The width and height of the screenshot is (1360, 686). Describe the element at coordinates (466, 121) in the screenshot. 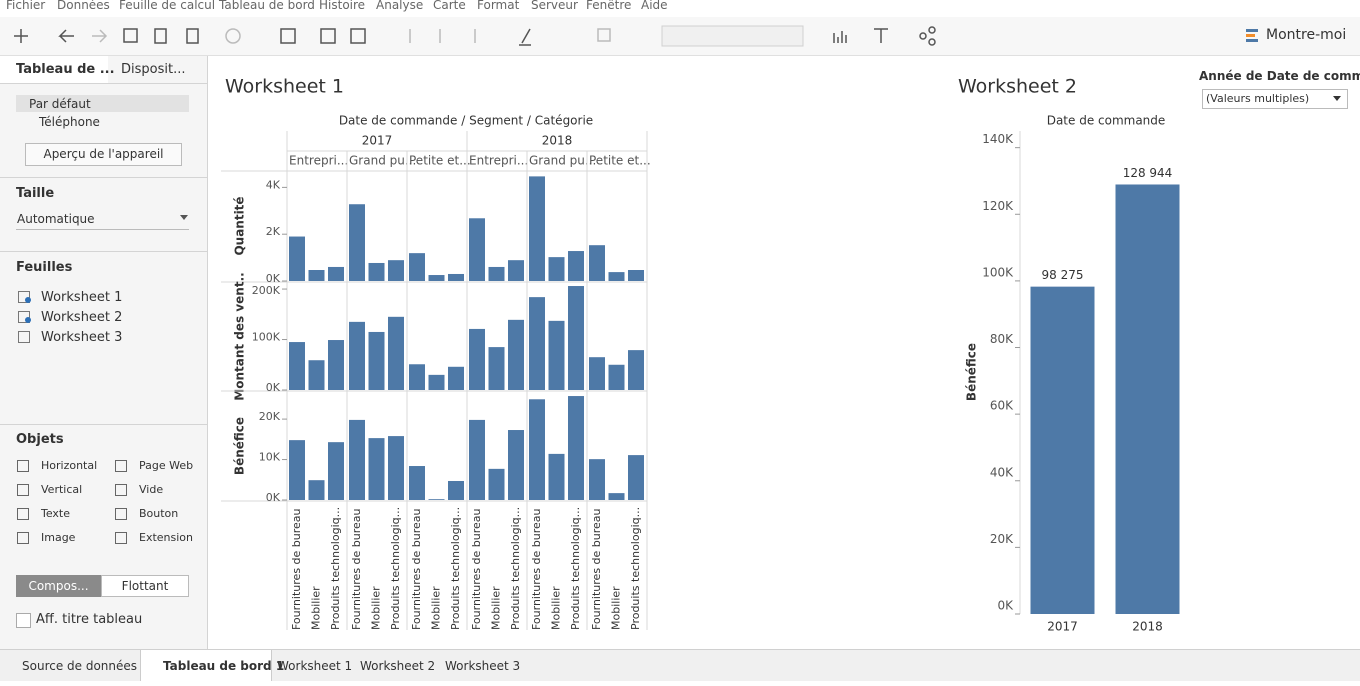

I see `column-header: Date de commande / Segment / Catégorie` at that location.